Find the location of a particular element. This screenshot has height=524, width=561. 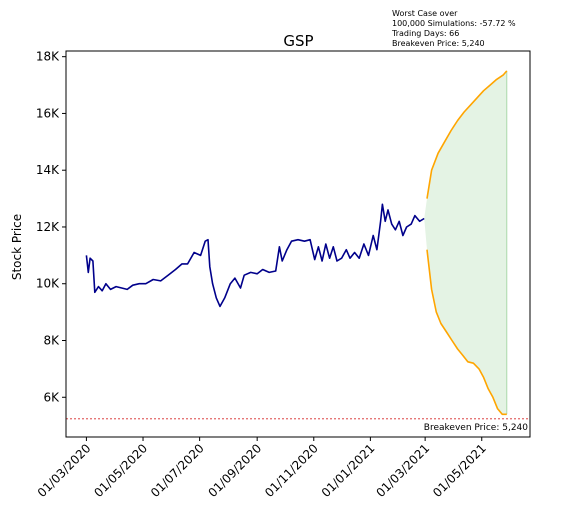

annotation-line: 100,000 Simulations: -57.72 % is located at coordinates (454, 23).